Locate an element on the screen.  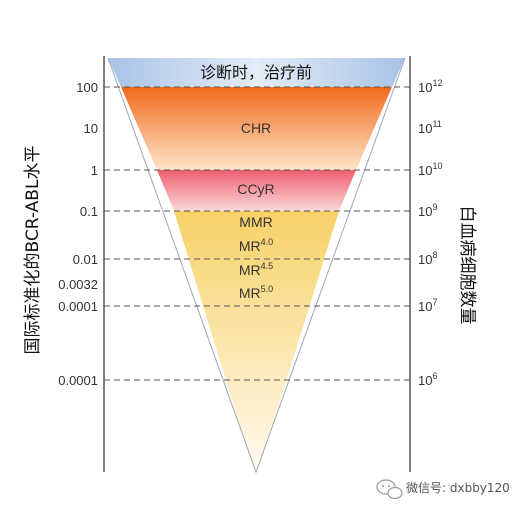
mr50-sup: 5.0 is located at coordinates (267, 289).